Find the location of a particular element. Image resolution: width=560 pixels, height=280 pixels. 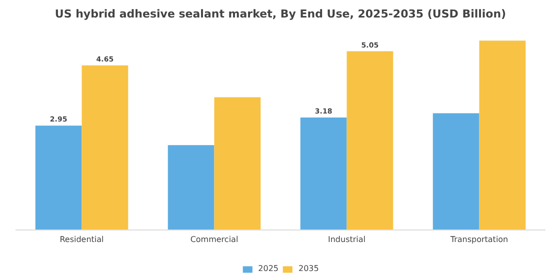

x-tick-label: Commercial is located at coordinates (214, 239).